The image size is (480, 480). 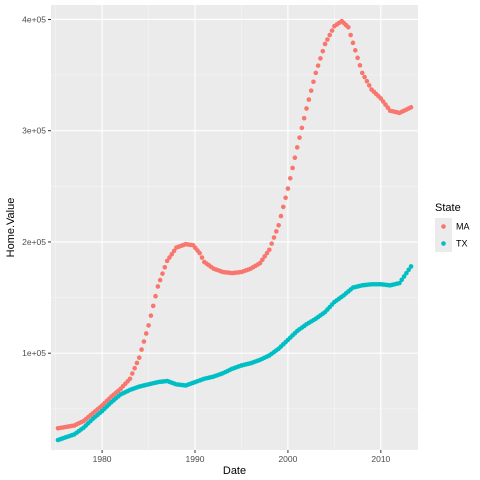 I want to click on y-axis-title: Home.Value, so click(x=11, y=228).